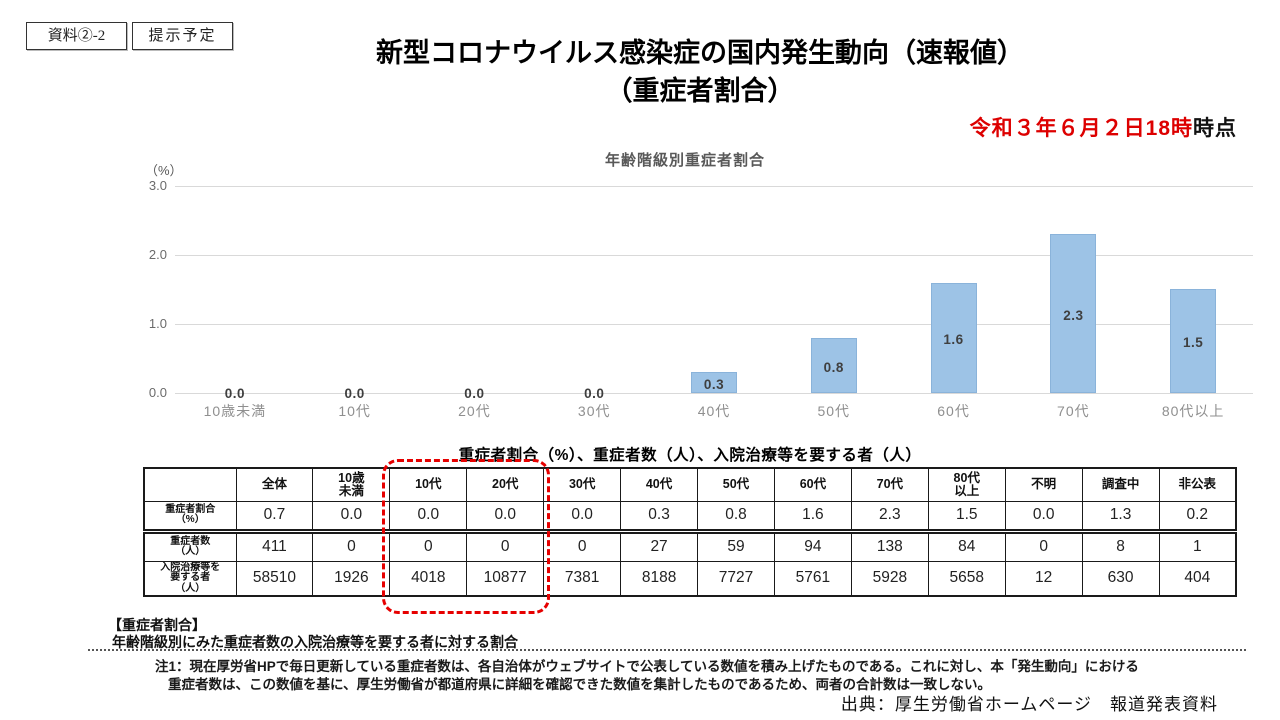 The image size is (1280, 720). Describe the element at coordinates (428, 484) in the screenshot. I see `table-header-cell: 10代` at that location.